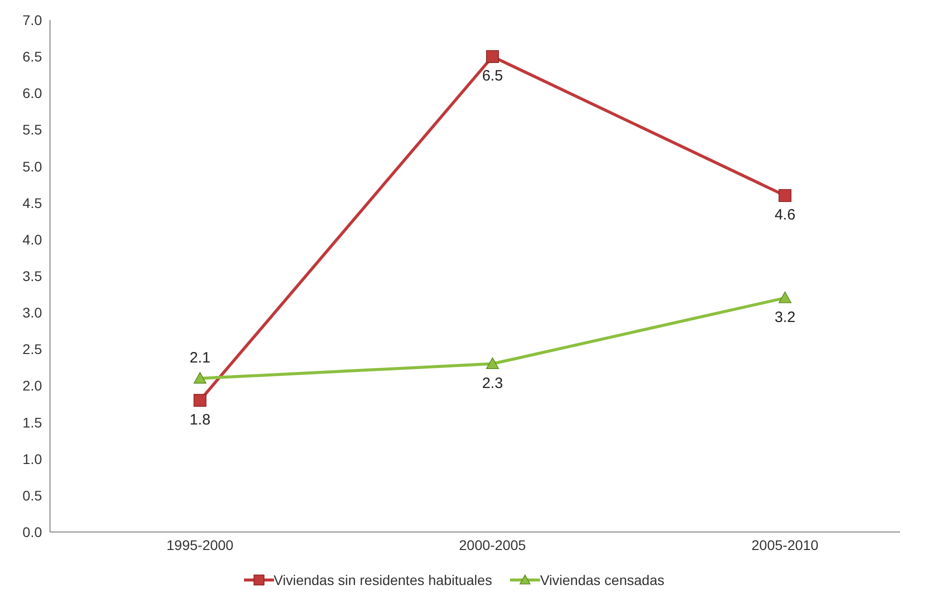 The image size is (925, 598). I want to click on data-label: 6.5, so click(492, 76).